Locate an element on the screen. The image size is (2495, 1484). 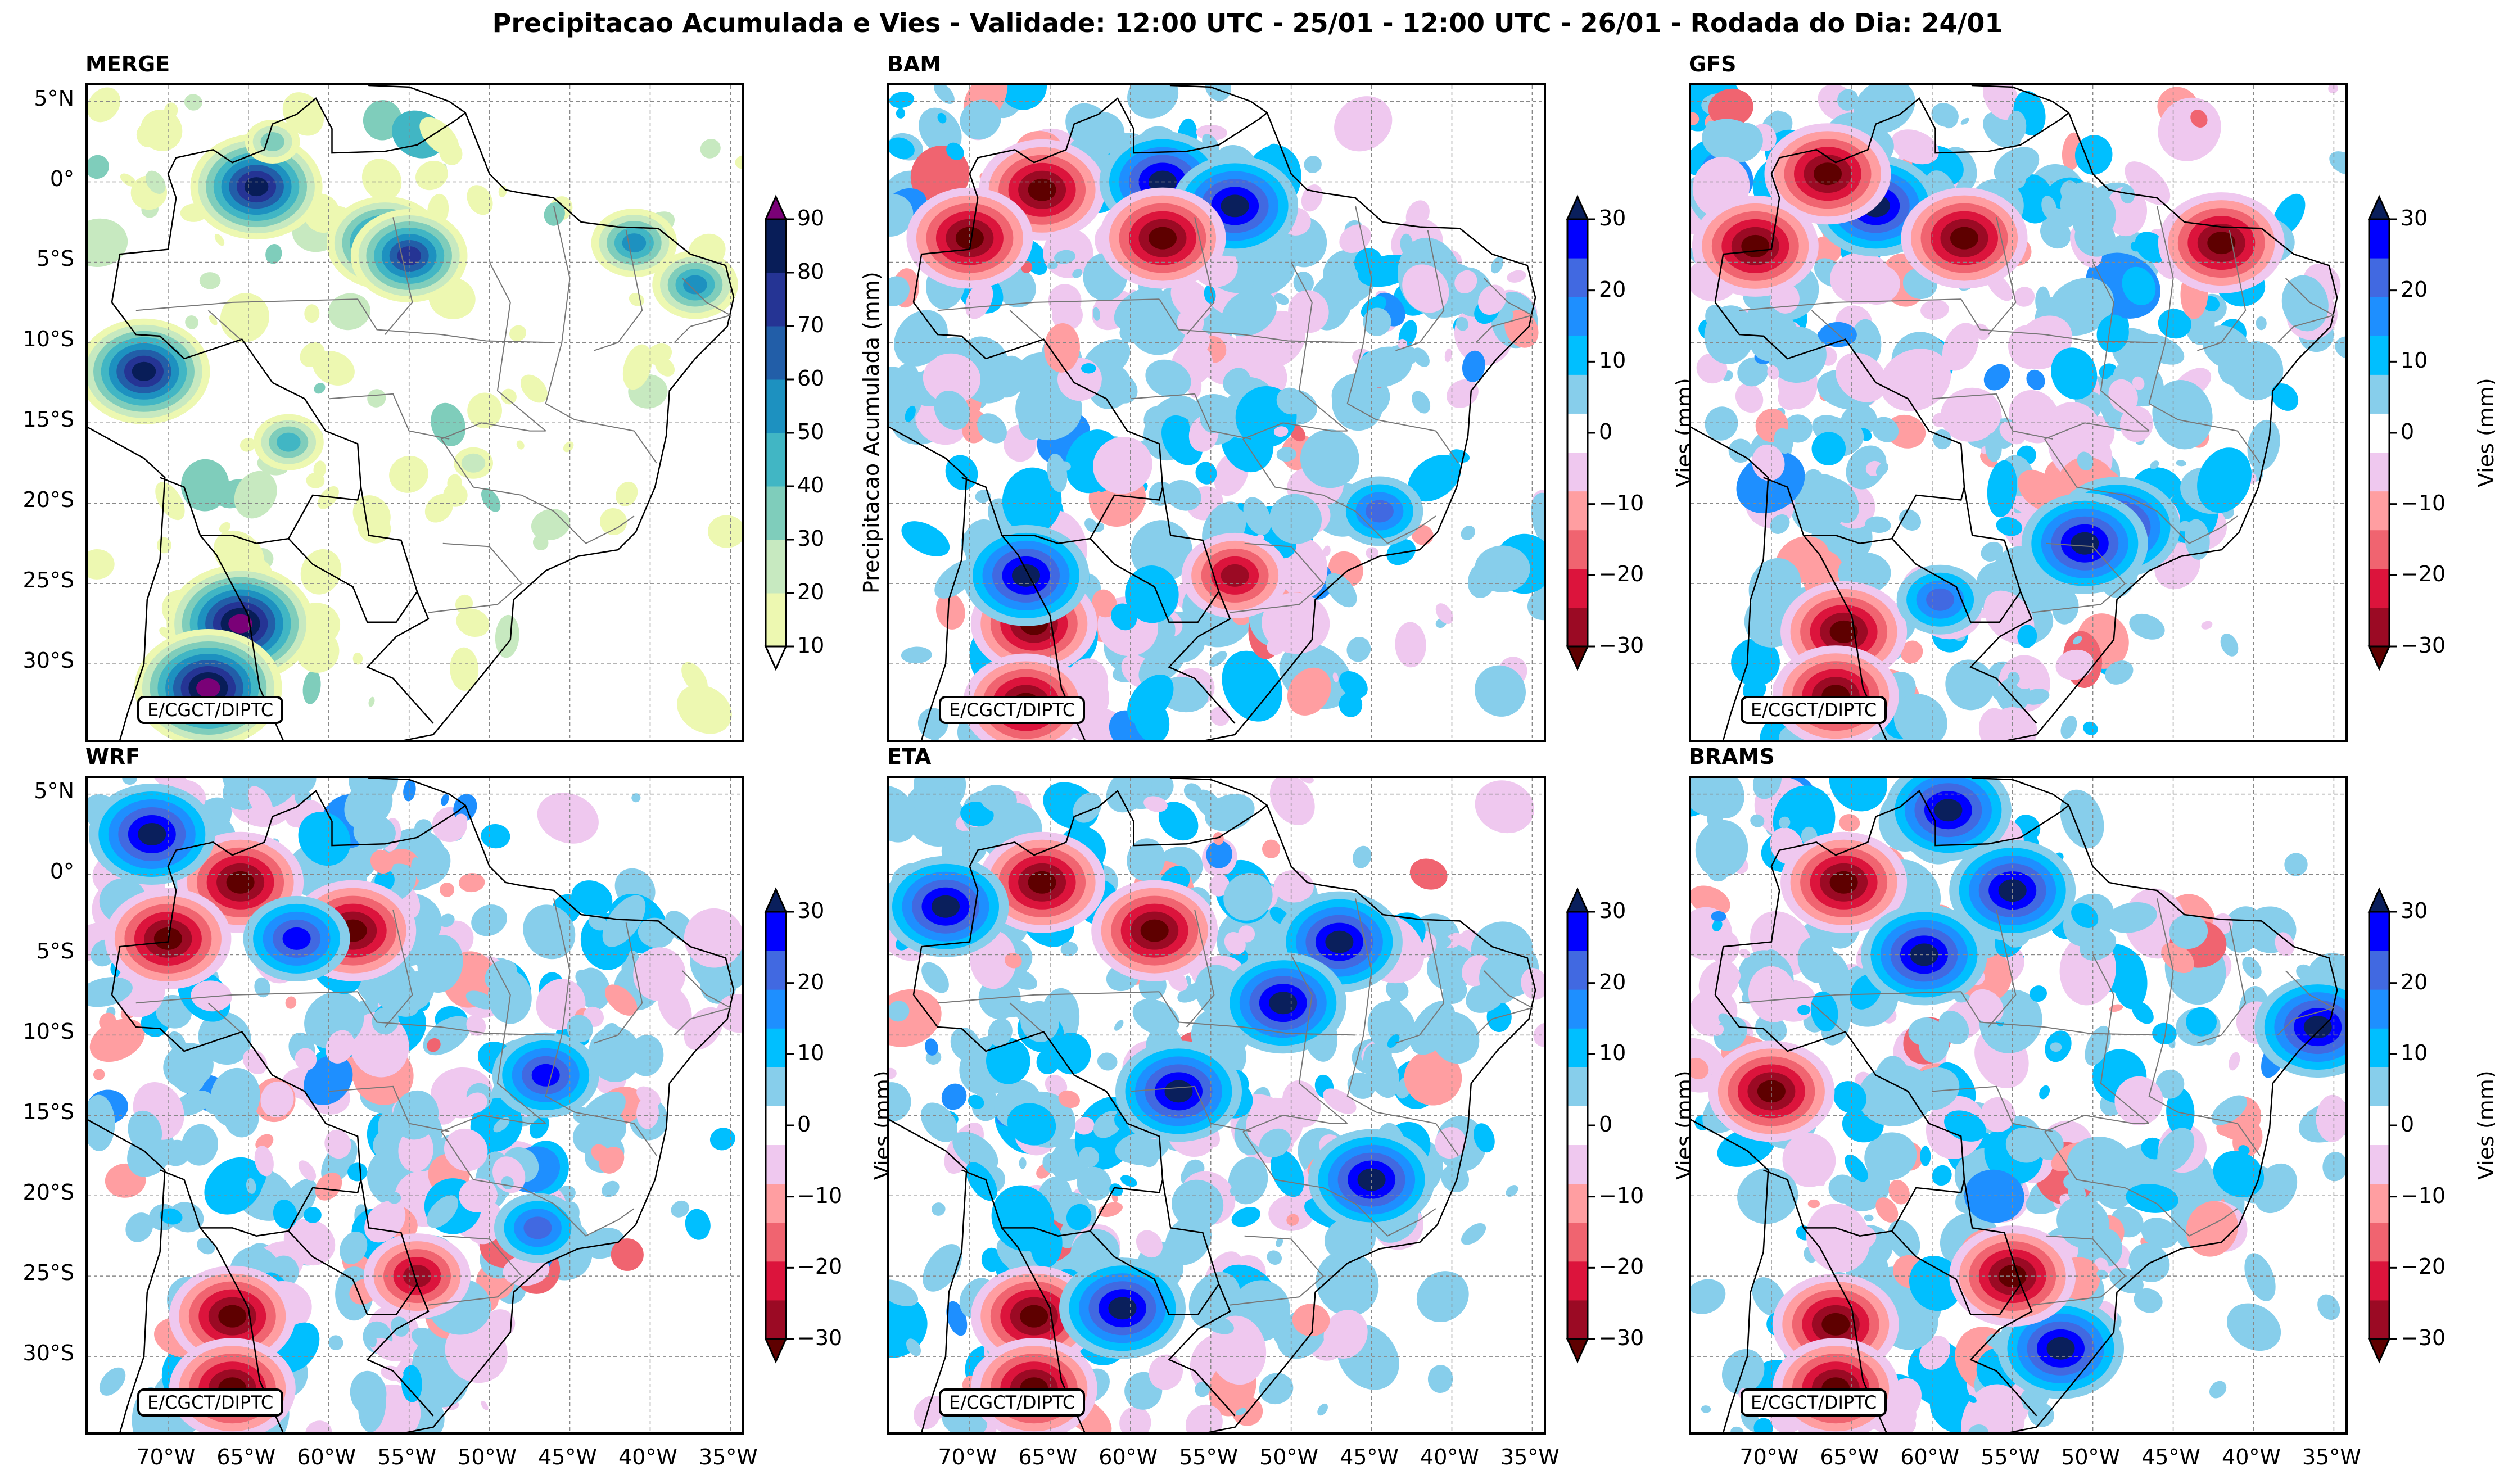
y-tick-label: 5°S is located at coordinates (55, 259).